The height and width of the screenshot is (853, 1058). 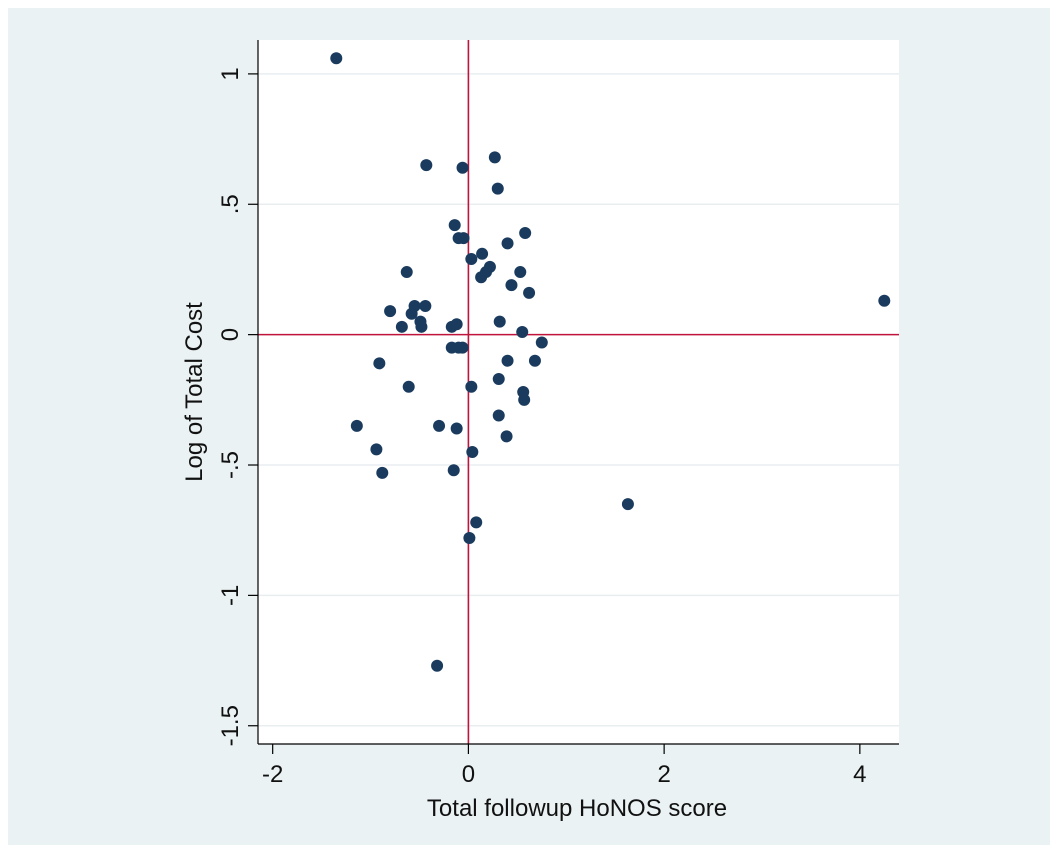 I want to click on y-tick-label-5: 1, so click(x=230, y=73).